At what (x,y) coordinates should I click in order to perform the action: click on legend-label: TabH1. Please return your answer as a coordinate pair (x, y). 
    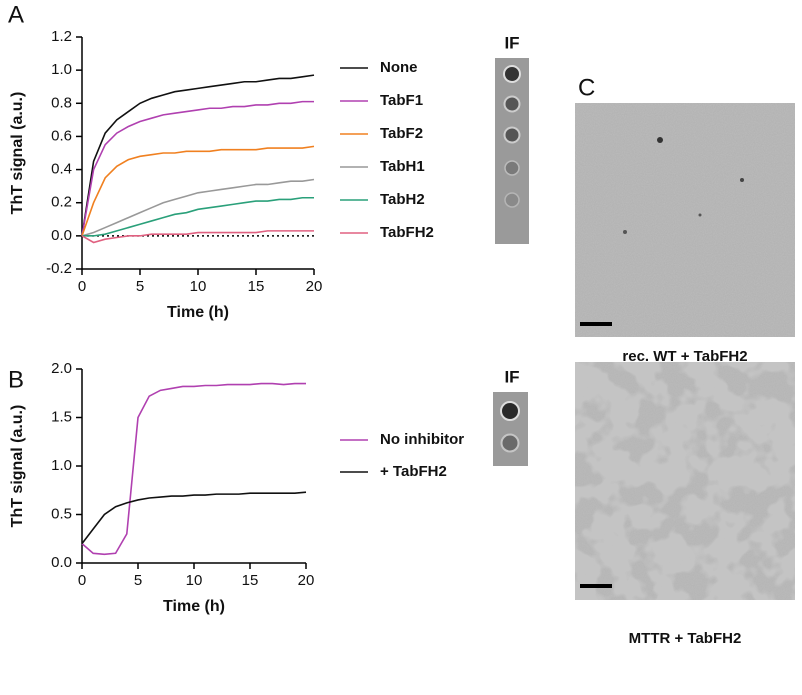
    Looking at the image, I should click on (402, 166).